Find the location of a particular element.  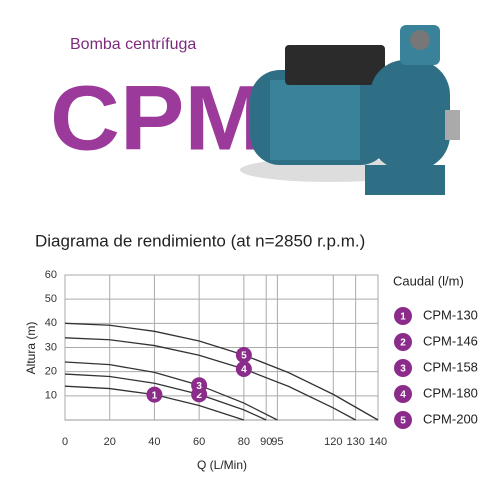

legend-badge-label: 2 is located at coordinates (403, 343).